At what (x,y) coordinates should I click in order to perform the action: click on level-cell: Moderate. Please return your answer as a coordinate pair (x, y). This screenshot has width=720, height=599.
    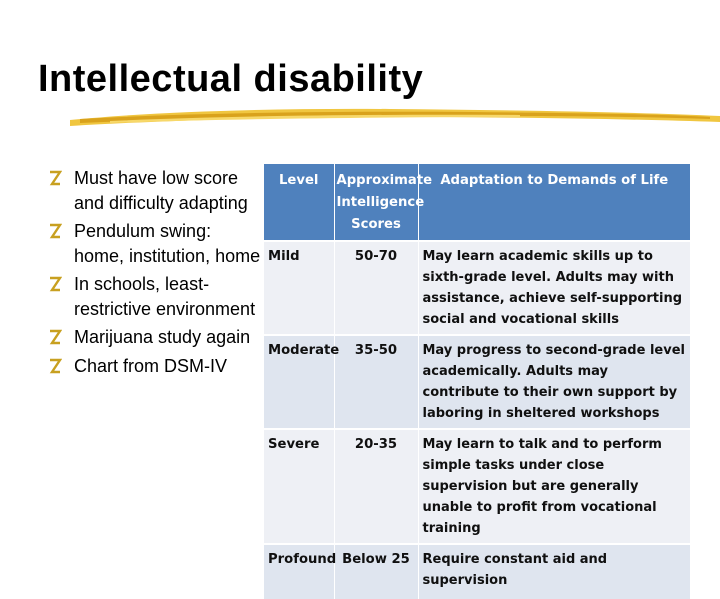
    Looking at the image, I should click on (301, 381).